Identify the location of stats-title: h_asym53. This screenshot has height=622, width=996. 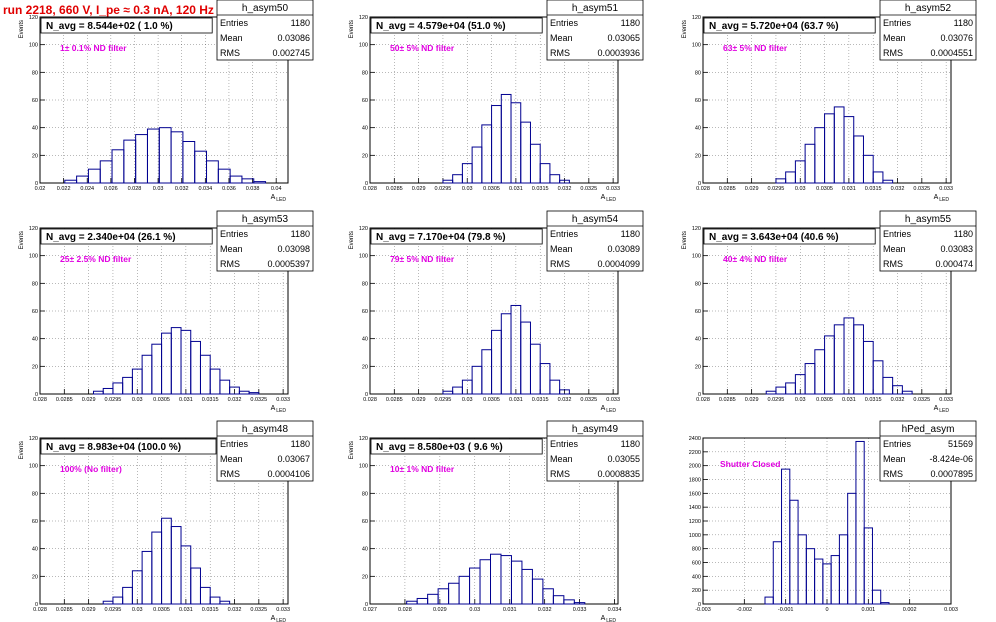
(265, 219).